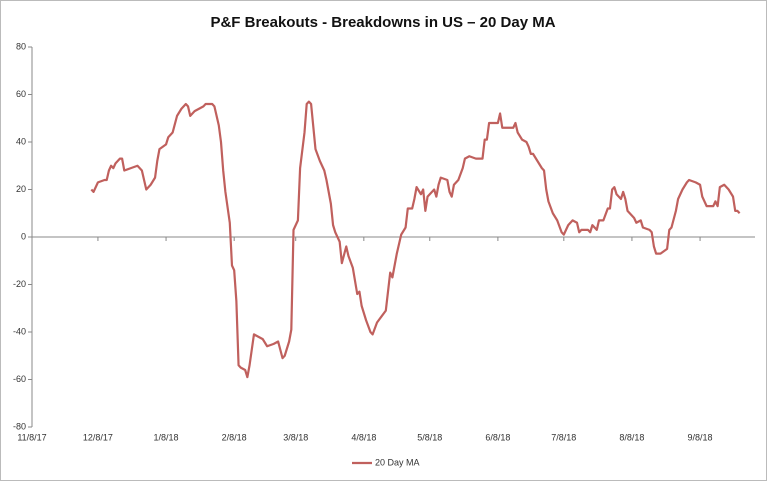 The width and height of the screenshot is (767, 481). I want to click on y-tick-label: -80, so click(19, 426).